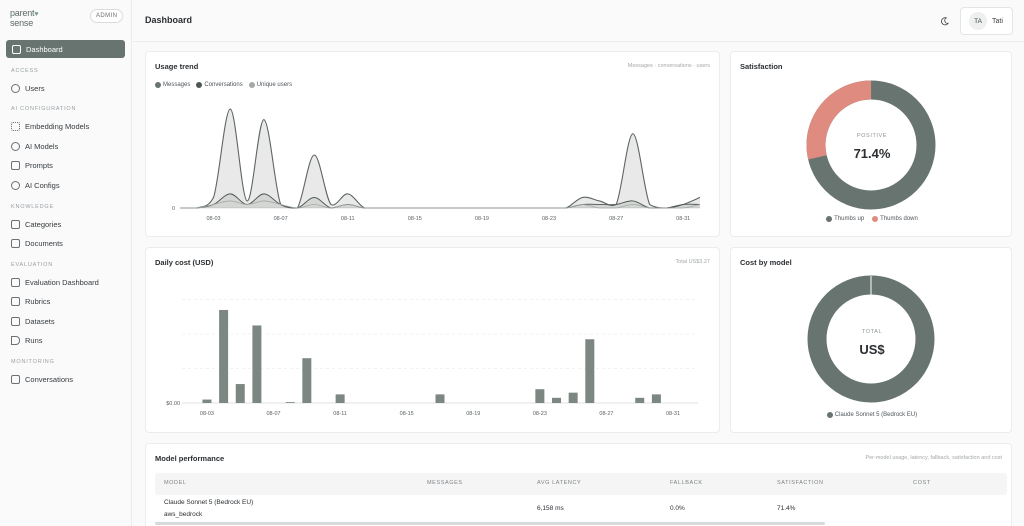  Describe the element at coordinates (761, 66) in the screenshot. I see `card-title: Satisfaction` at that location.